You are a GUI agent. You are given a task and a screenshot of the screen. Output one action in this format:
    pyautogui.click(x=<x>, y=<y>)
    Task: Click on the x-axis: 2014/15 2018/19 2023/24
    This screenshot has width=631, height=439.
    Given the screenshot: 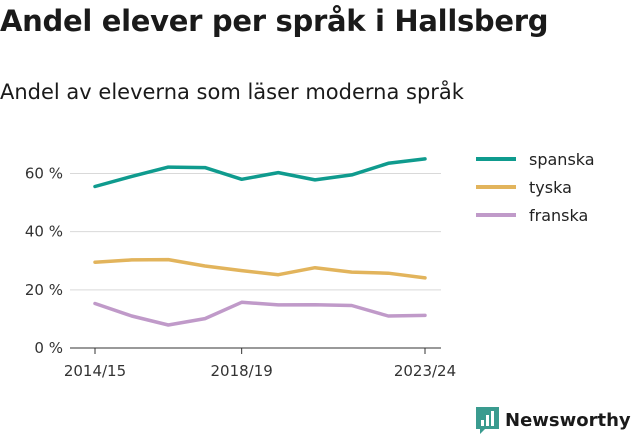 What is the action you would take?
    pyautogui.click(x=260, y=363)
    